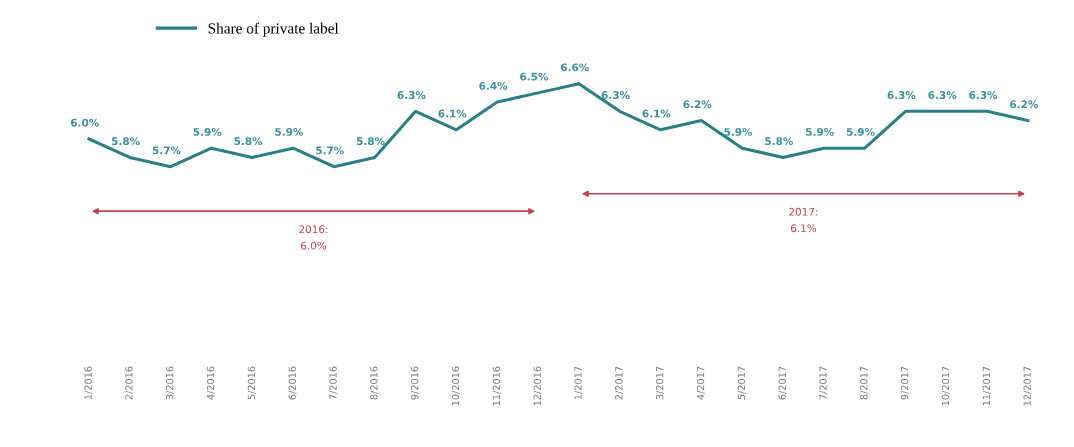  Describe the element at coordinates (251, 383) in the screenshot. I see `x-tick-label: 5/2016` at that location.